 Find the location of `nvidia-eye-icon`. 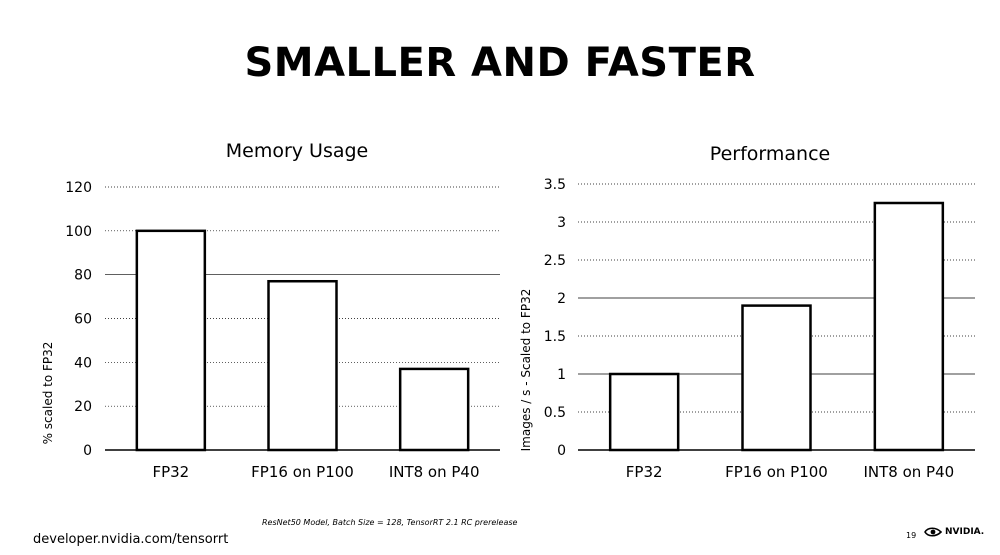

nvidia-eye-icon is located at coordinates (933, 532).